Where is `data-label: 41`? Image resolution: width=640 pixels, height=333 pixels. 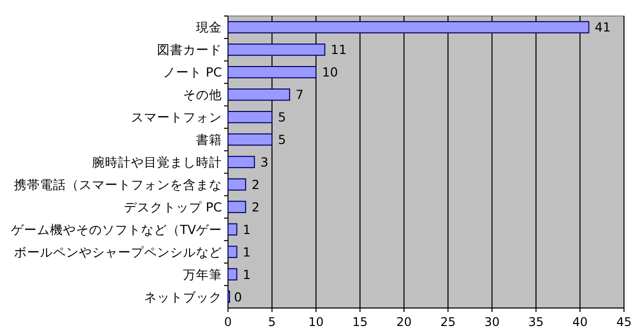
data-label: 41 is located at coordinates (602, 27).